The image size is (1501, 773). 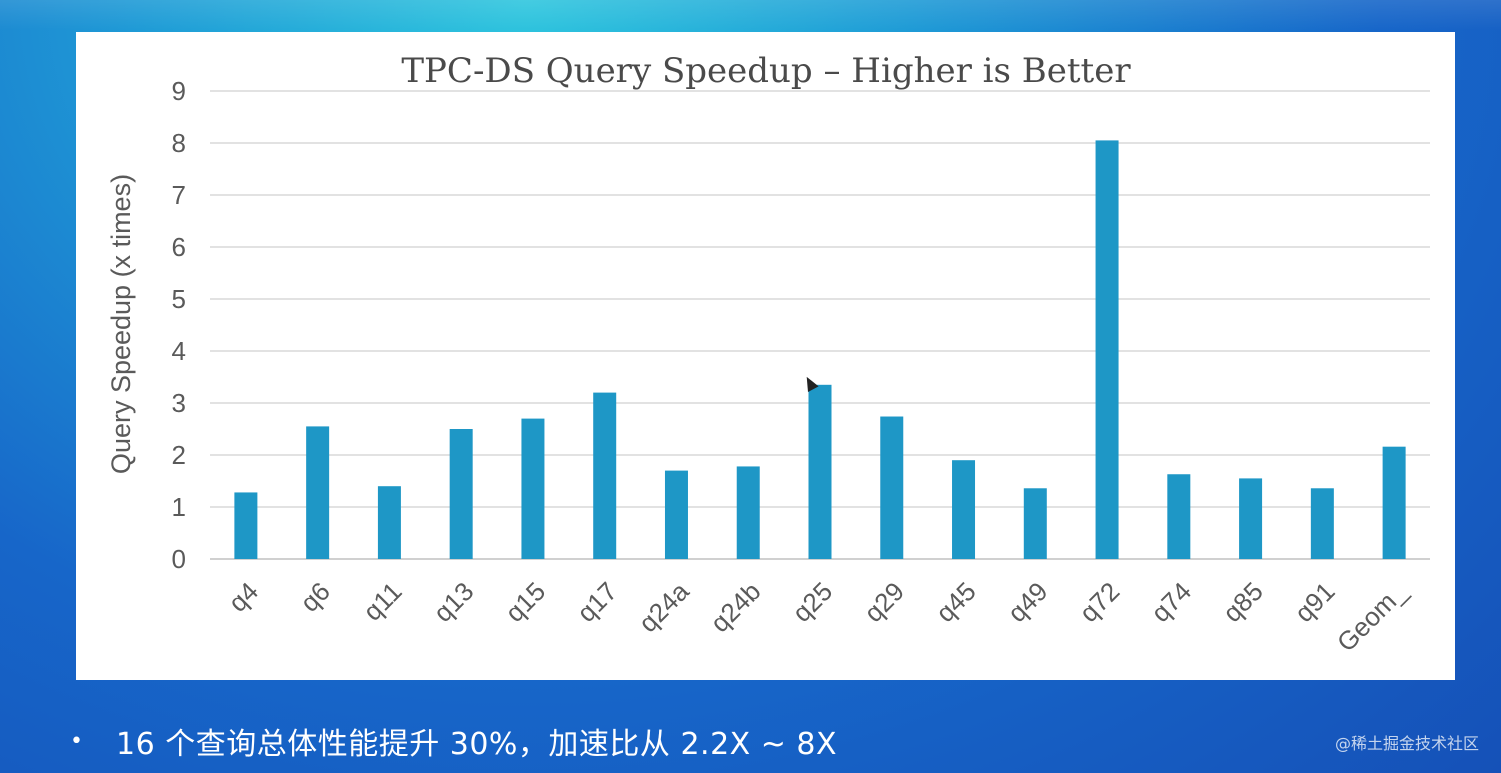 What do you see at coordinates (748, 512) in the screenshot?
I see `bar-q24b` at bounding box center [748, 512].